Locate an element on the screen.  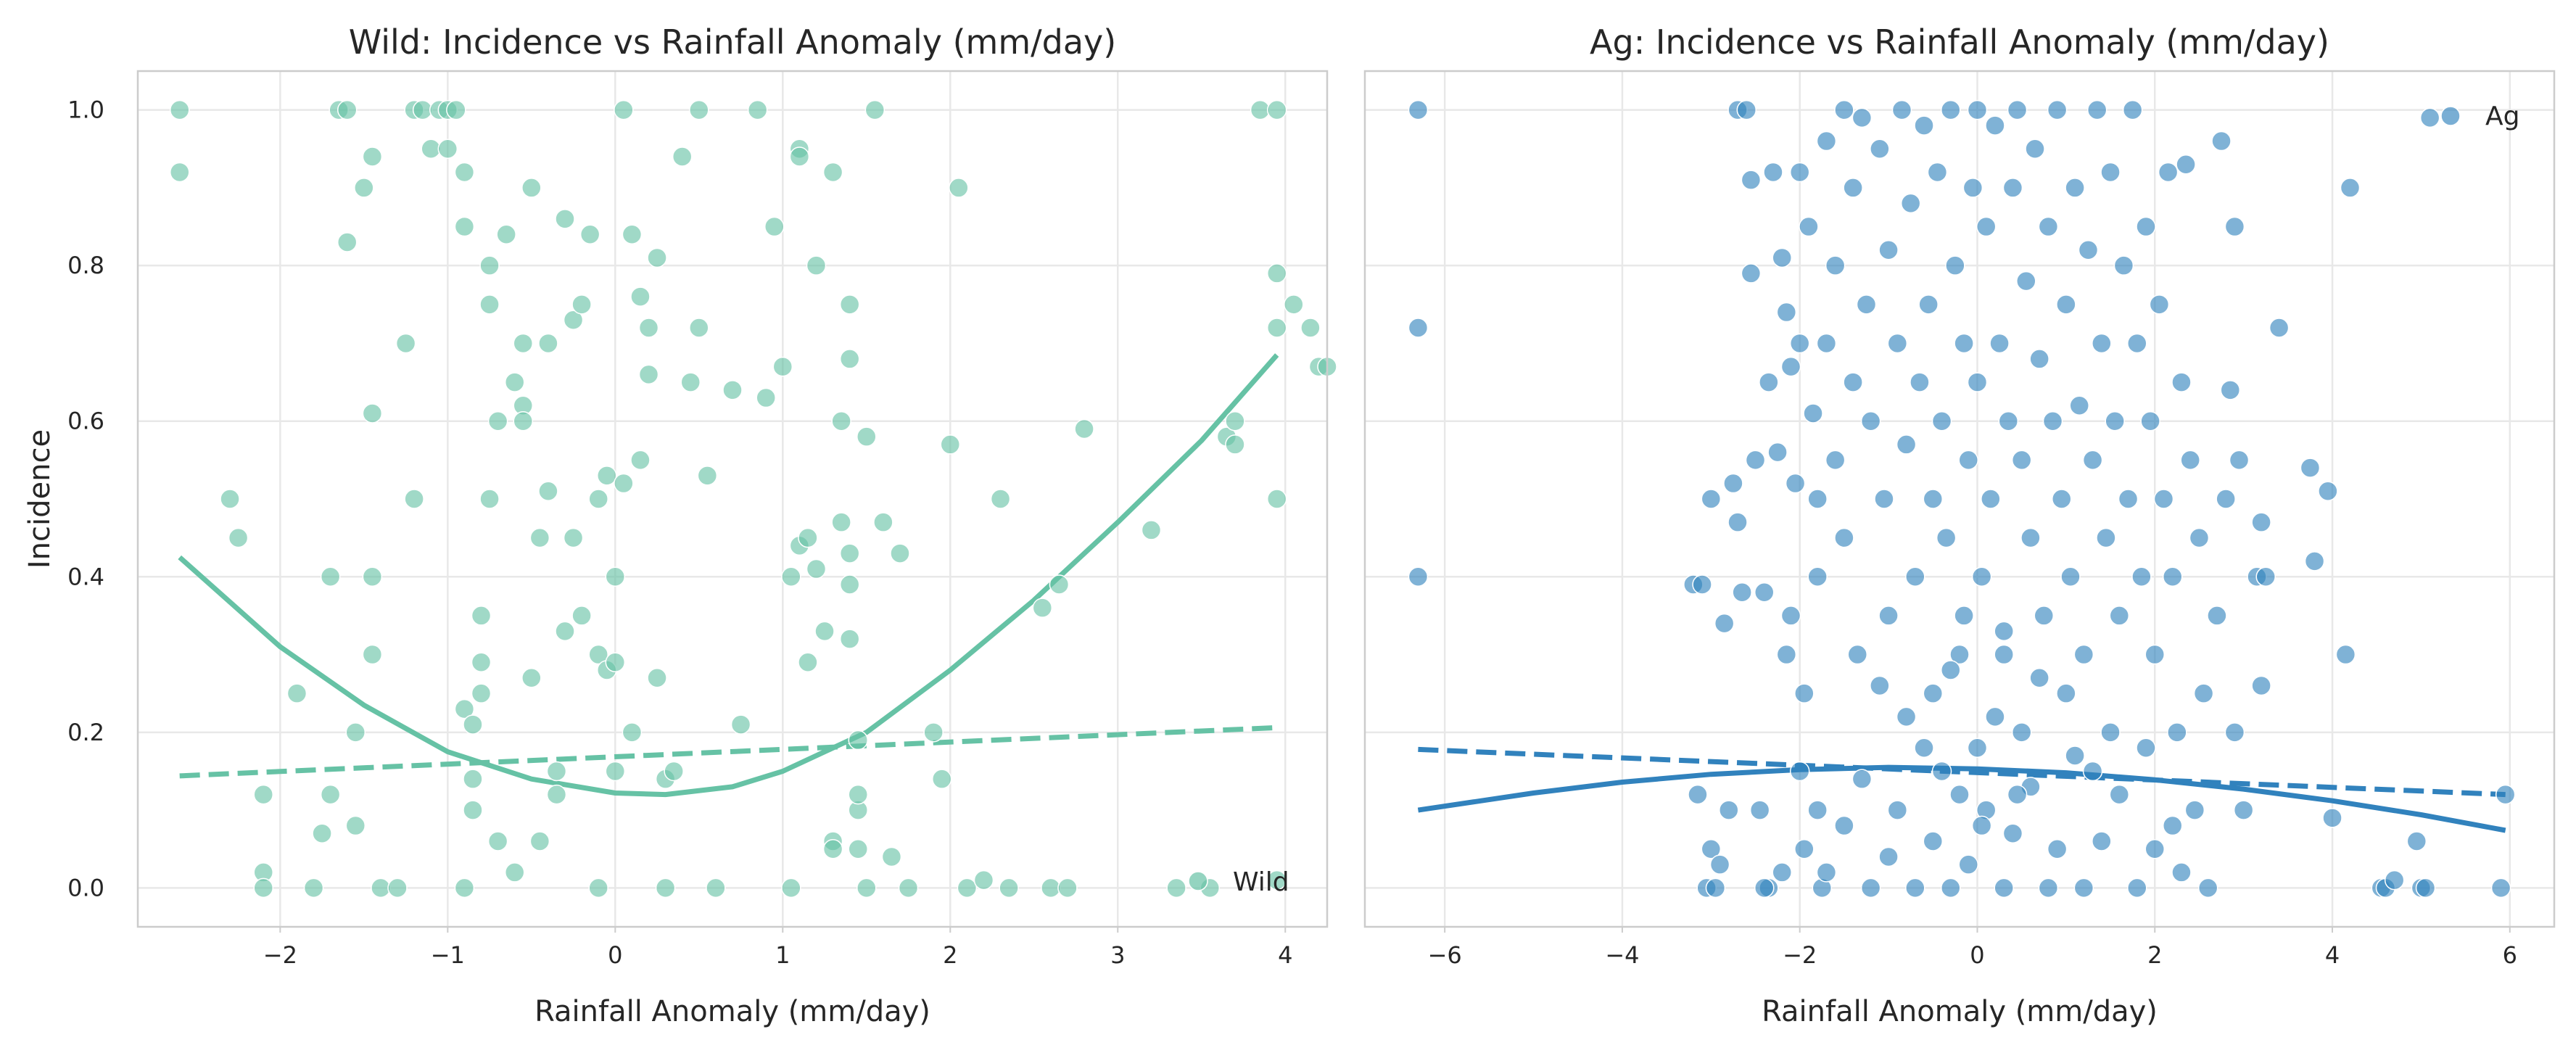
wild-y-tick-label: 1.0 is located at coordinates (85, 110).